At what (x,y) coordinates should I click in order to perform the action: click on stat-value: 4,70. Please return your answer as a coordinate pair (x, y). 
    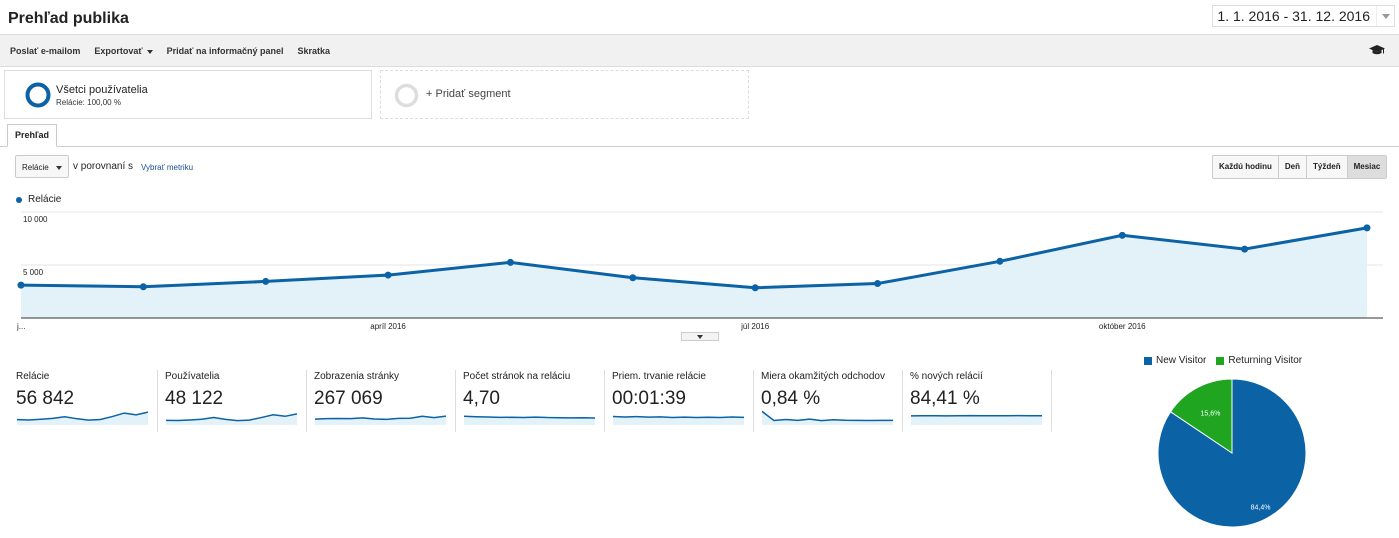
    Looking at the image, I should click on (481, 398).